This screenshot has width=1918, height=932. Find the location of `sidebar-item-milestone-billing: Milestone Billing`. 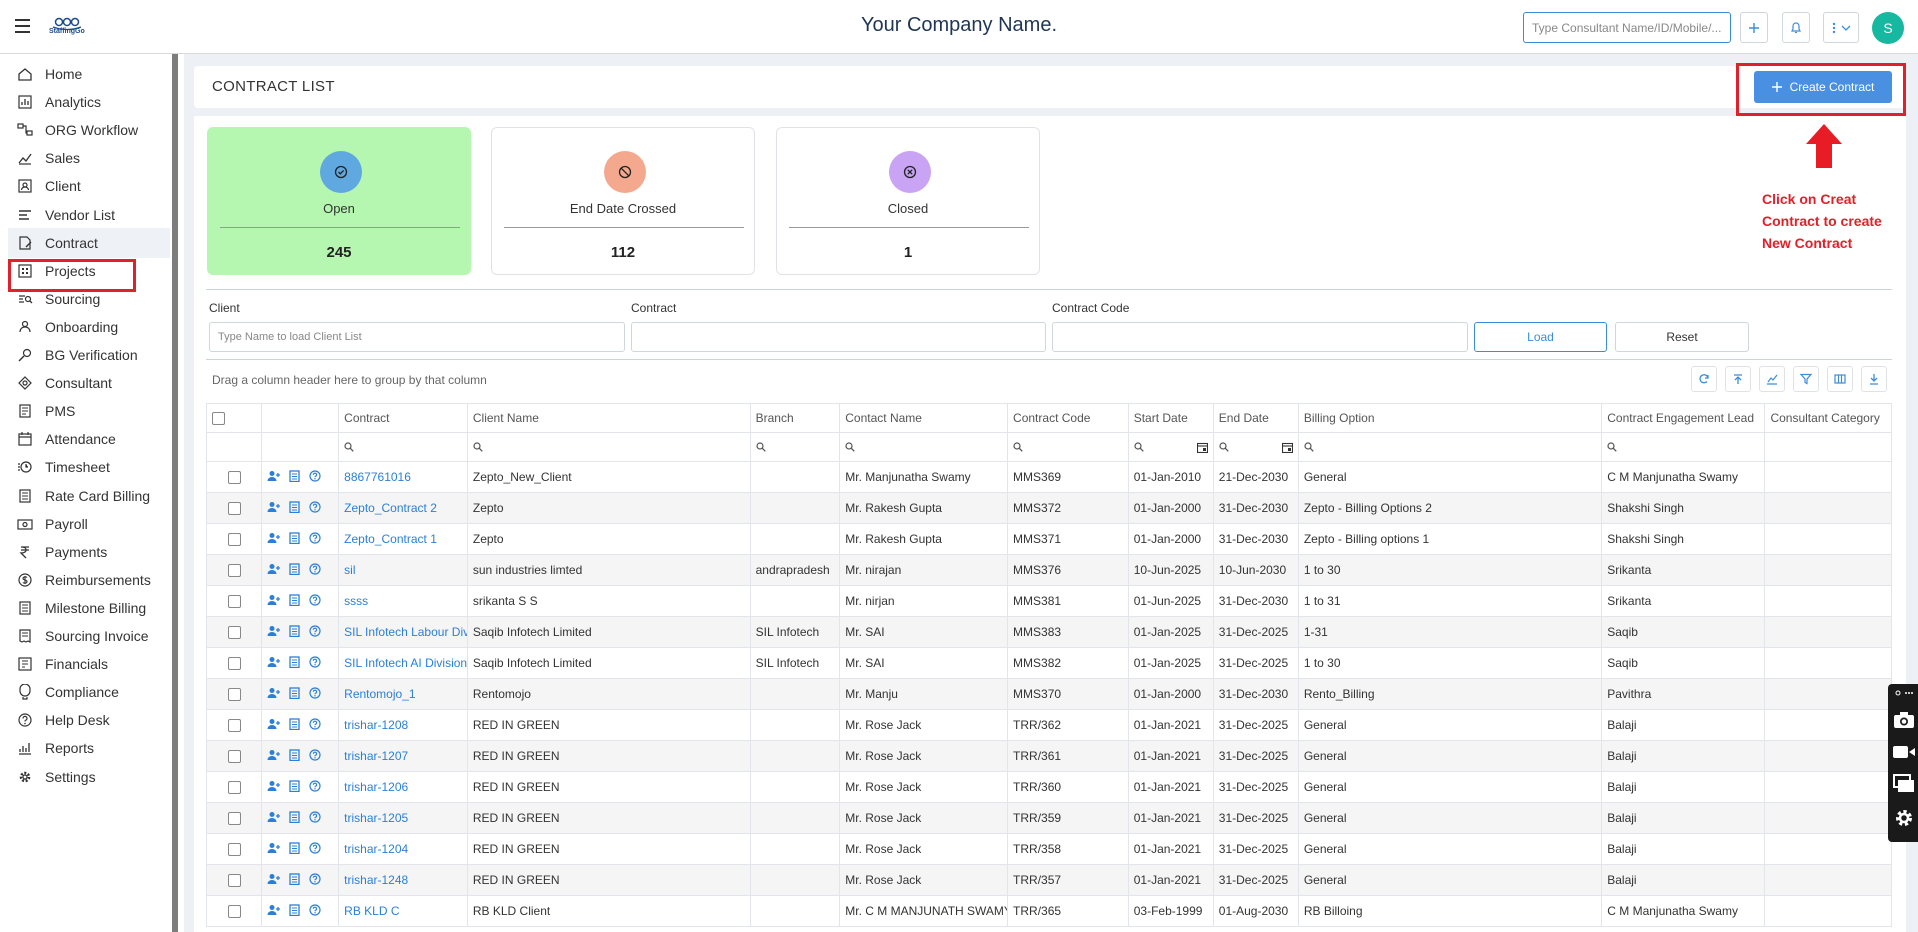

sidebar-item-milestone-billing: Milestone Billing is located at coordinates (89, 608).